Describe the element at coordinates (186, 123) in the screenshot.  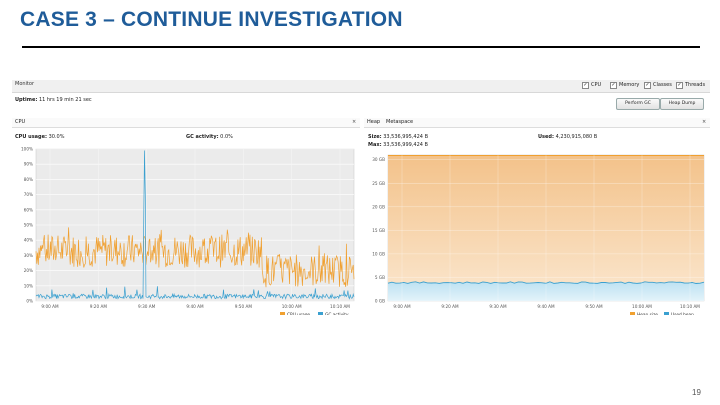
I see `cpu-panel-header: CPU ×` at that location.